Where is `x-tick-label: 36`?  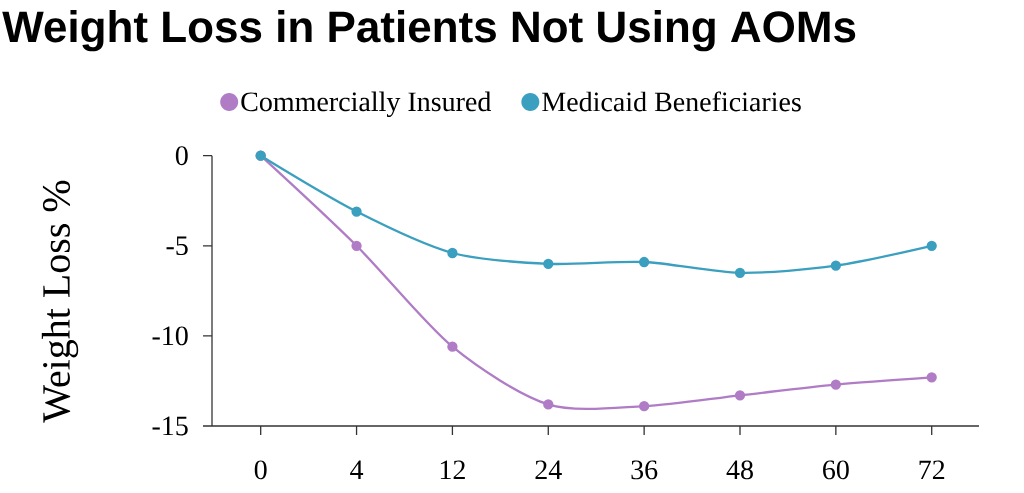
x-tick-label: 36 is located at coordinates (644, 470).